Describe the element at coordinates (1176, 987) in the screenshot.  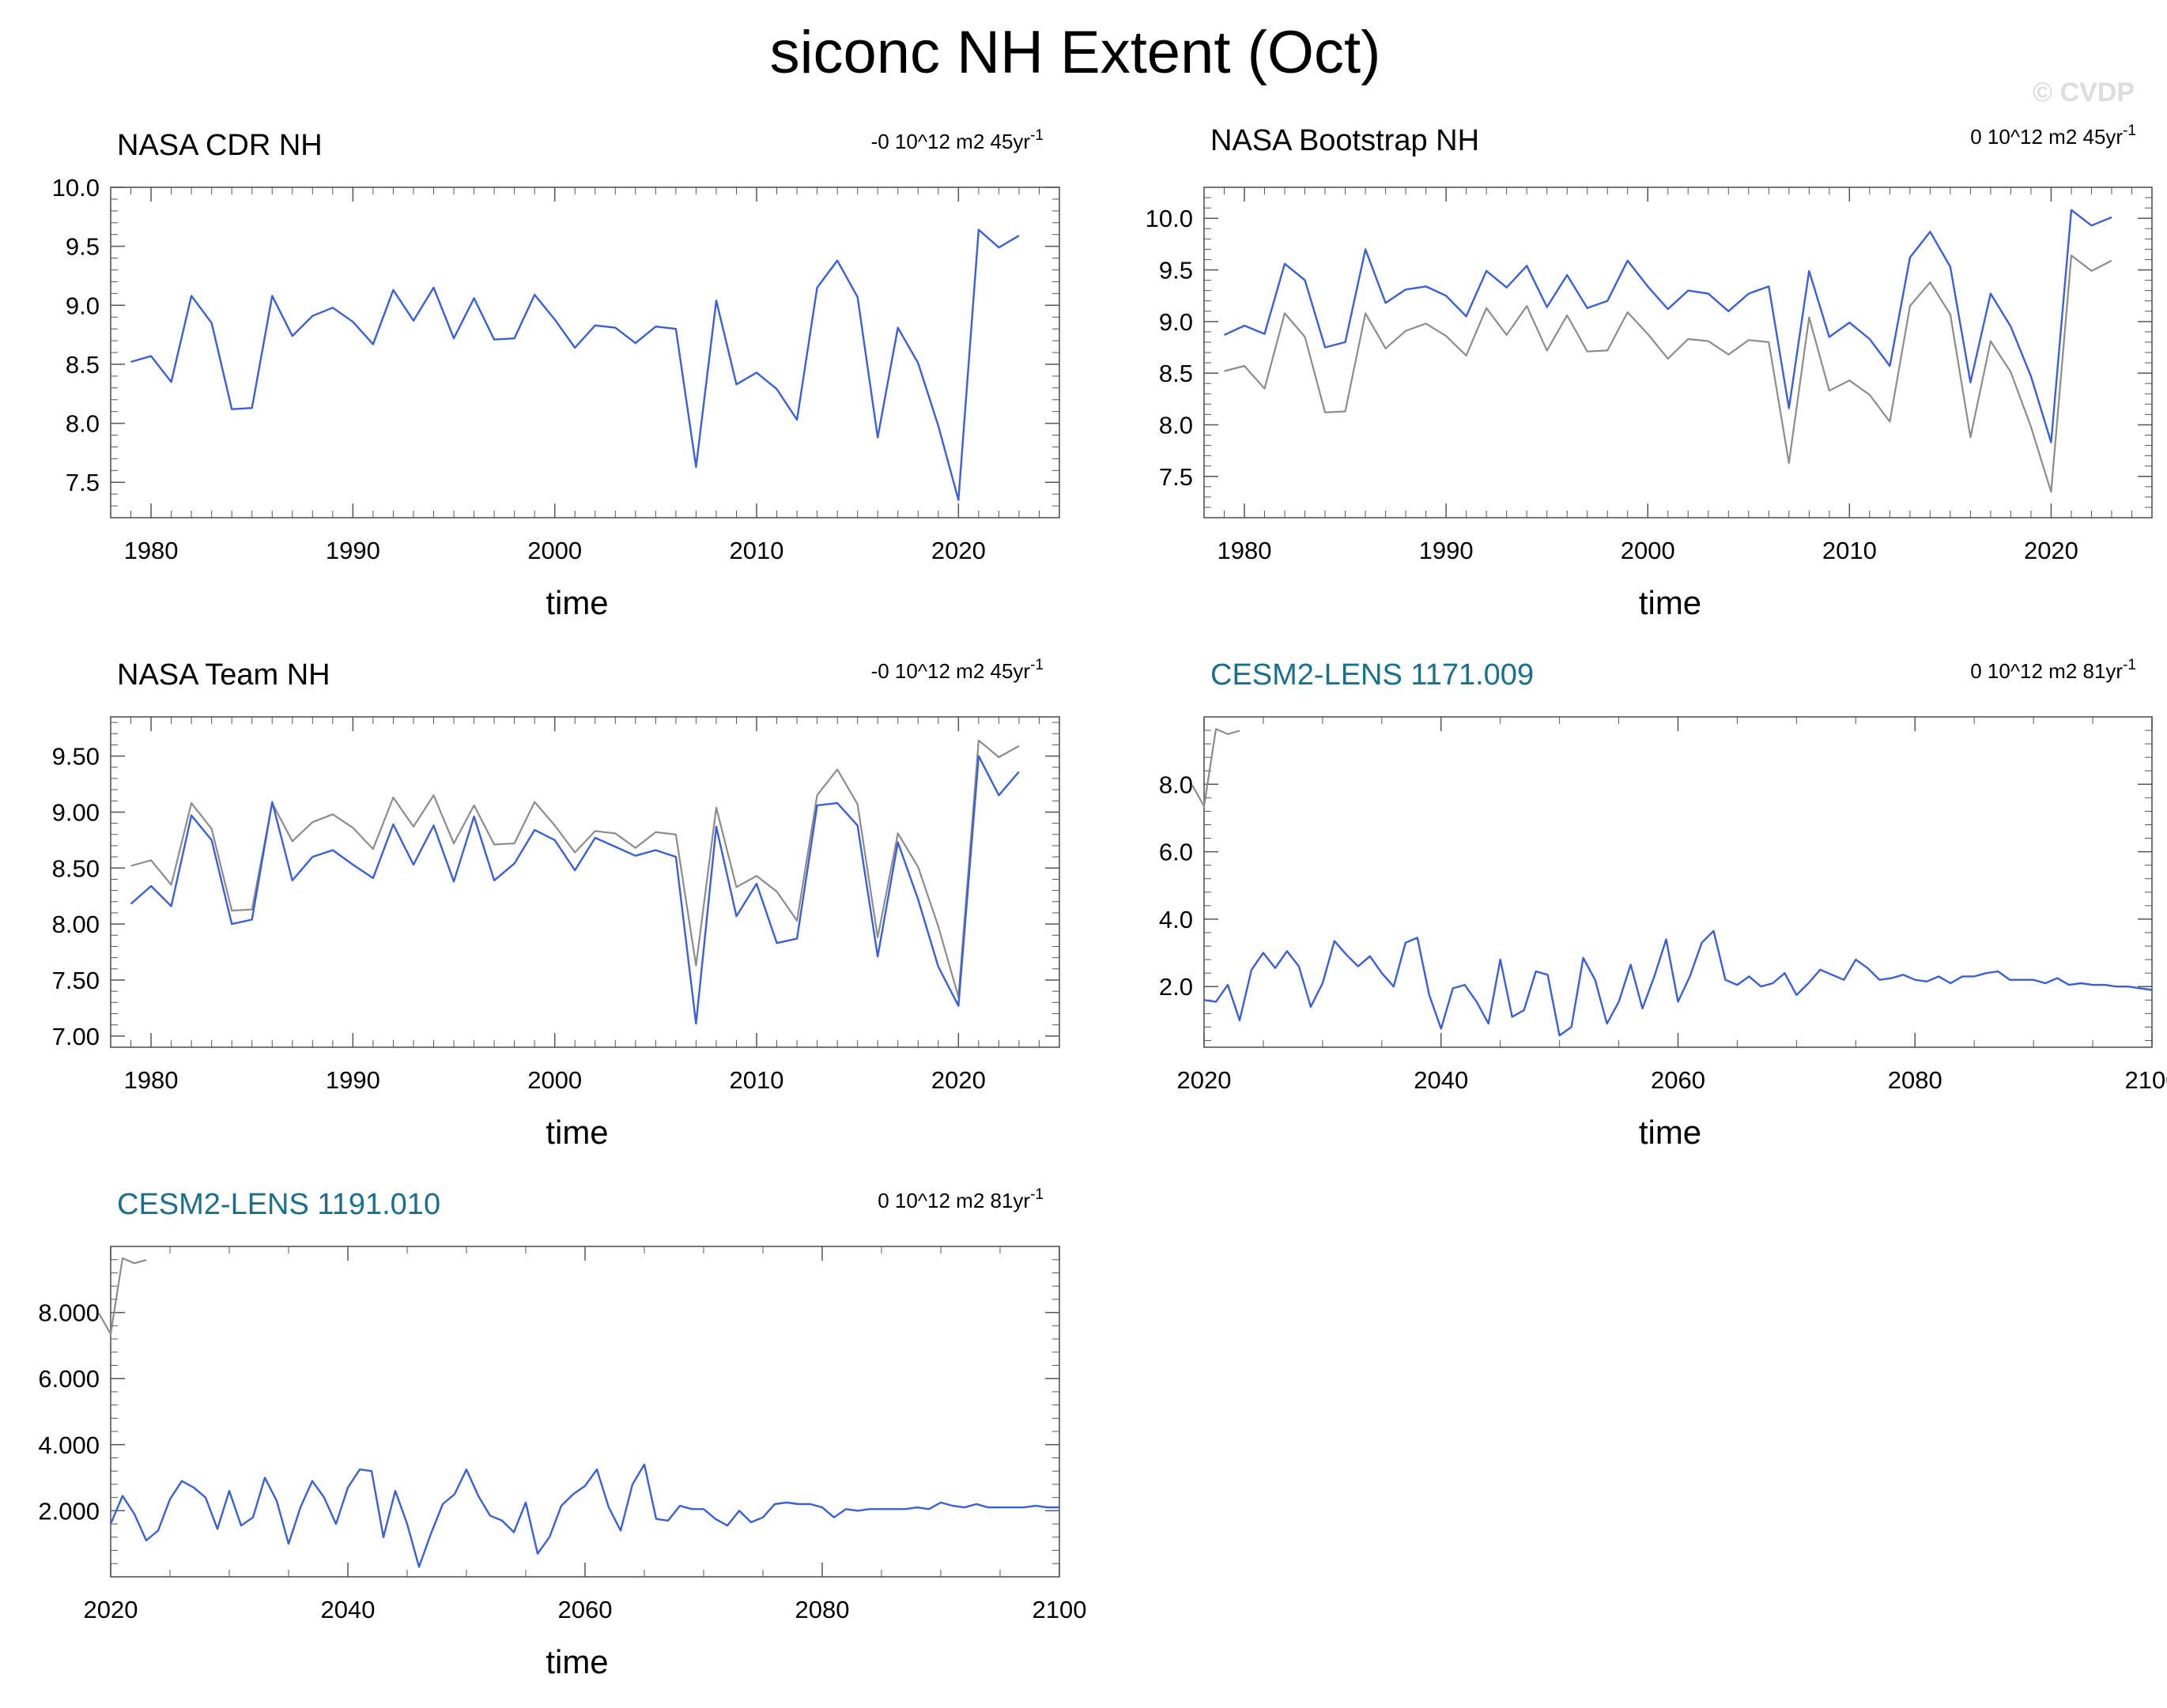
I see `y-tick-label: 2.0` at that location.